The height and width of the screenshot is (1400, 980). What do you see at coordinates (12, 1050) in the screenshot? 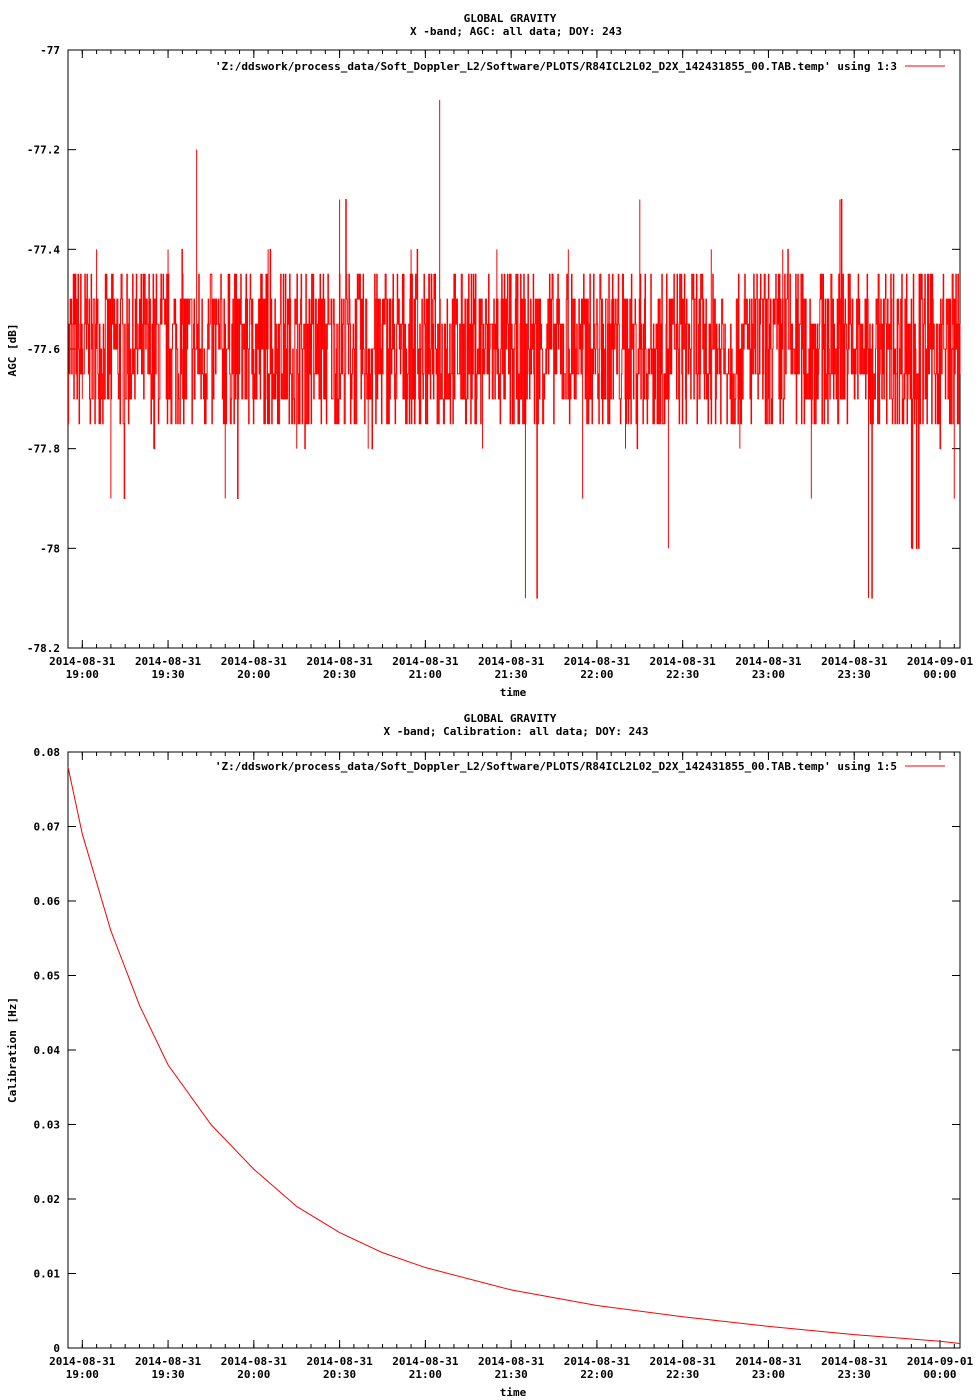
I see `y-axis-label: Calibration [Hz]` at bounding box center [12, 1050].